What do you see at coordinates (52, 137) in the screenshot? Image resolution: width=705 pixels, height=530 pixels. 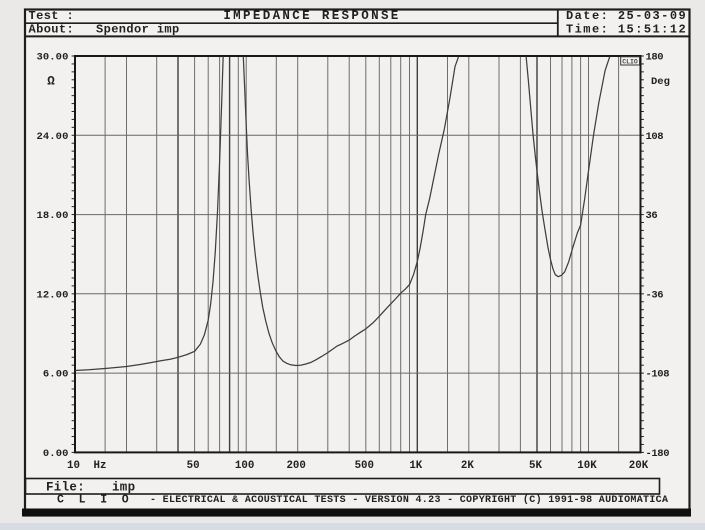 I see `svg-text: 24.00` at bounding box center [52, 137].